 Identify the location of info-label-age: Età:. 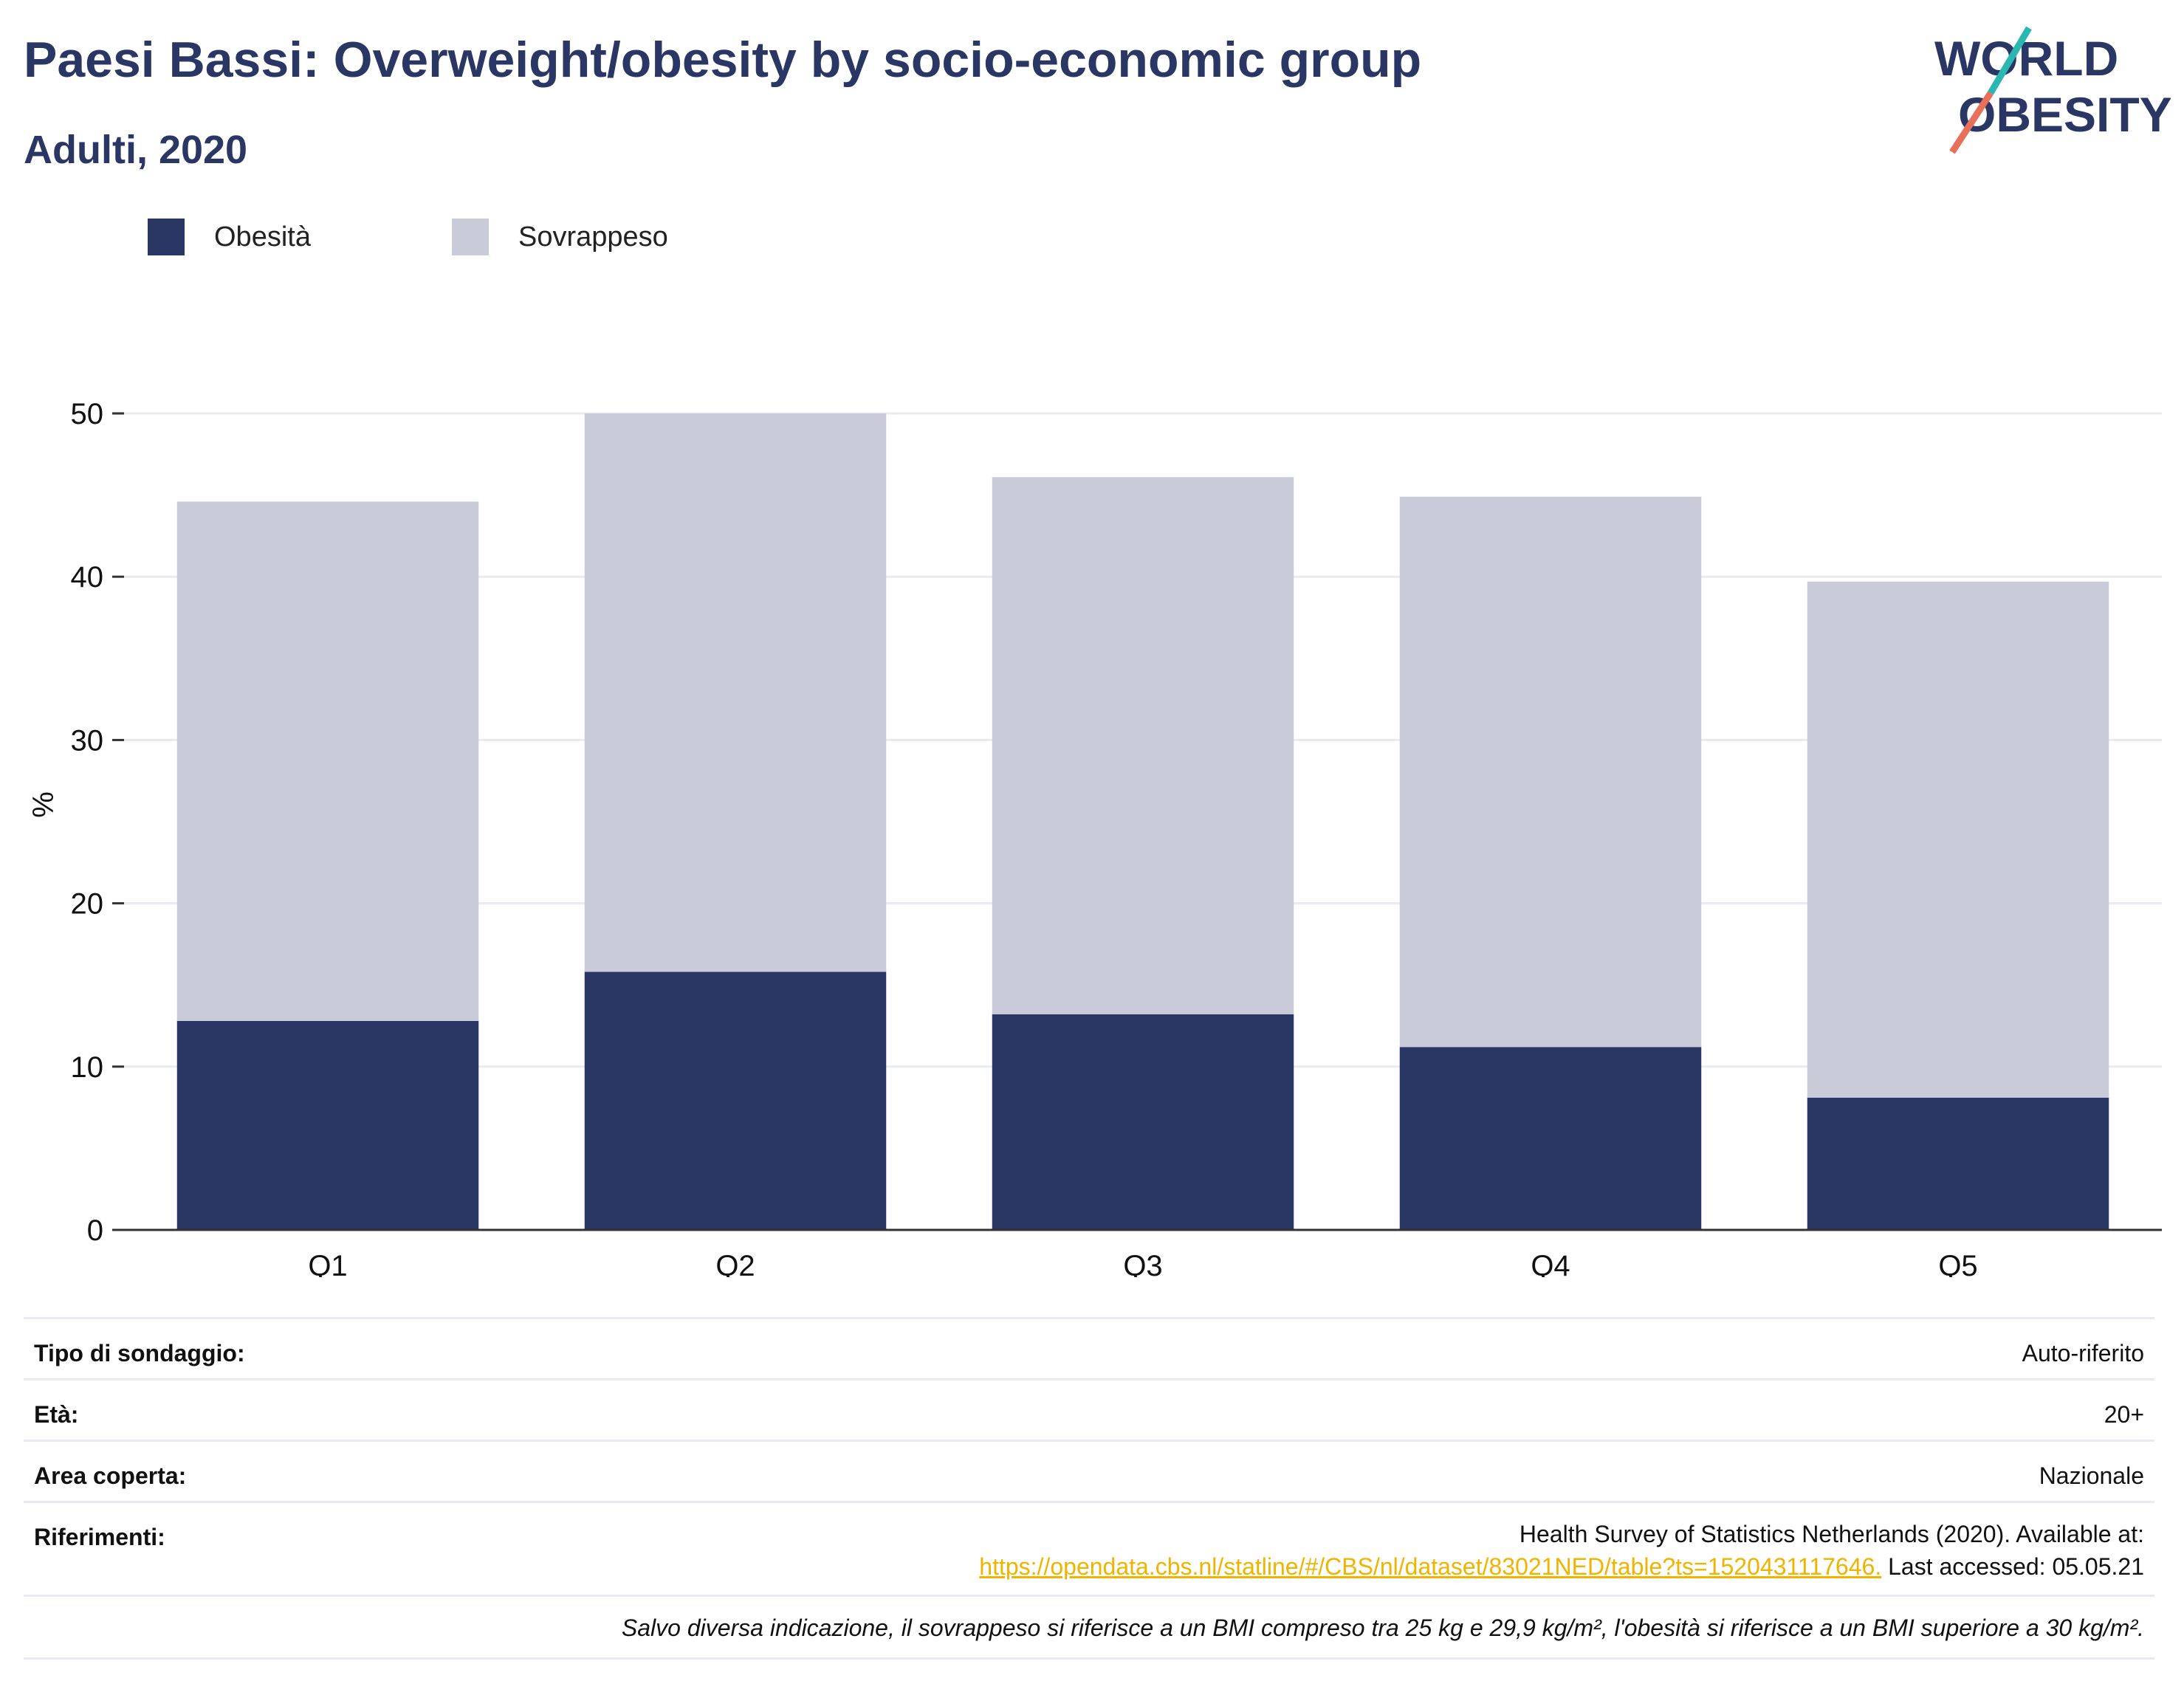
(57, 1414).